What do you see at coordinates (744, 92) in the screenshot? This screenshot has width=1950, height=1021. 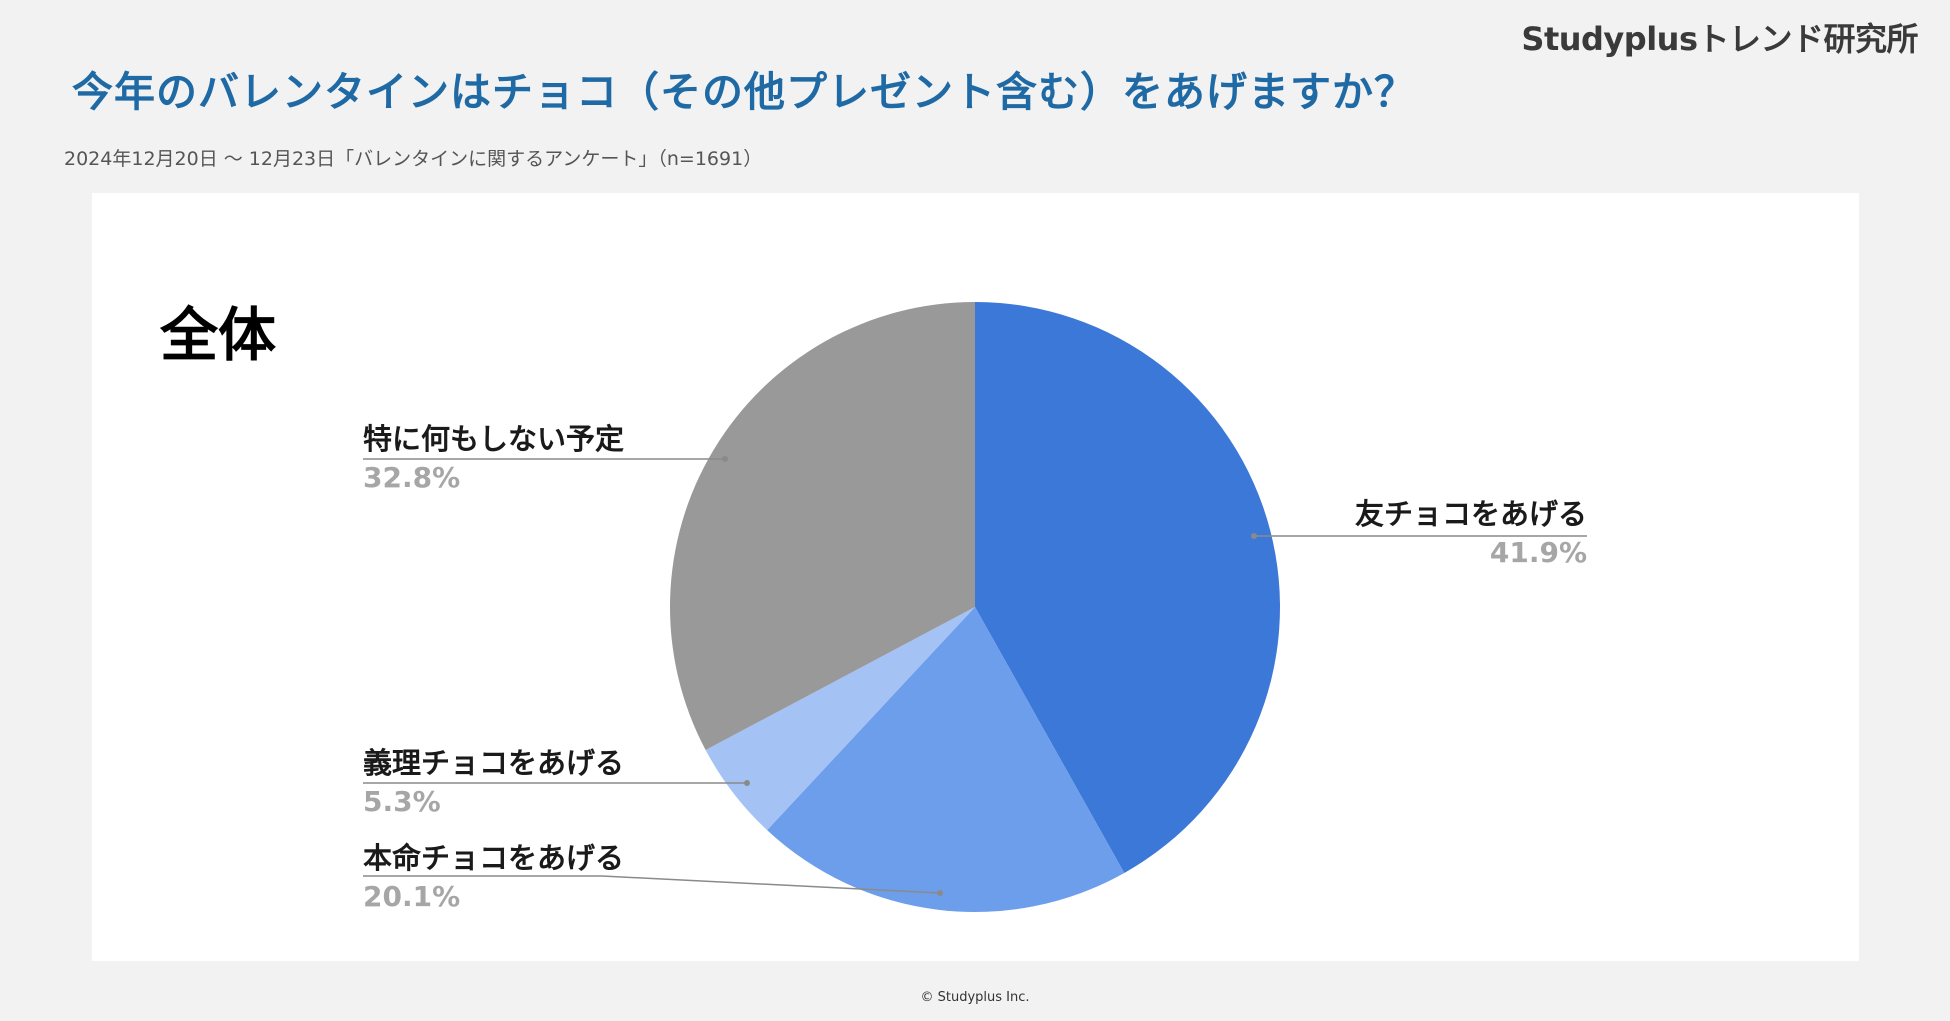 I see `page-title: 今年のバレンタインはチョコ（その他プレゼント含む）をあげますか？` at bounding box center [744, 92].